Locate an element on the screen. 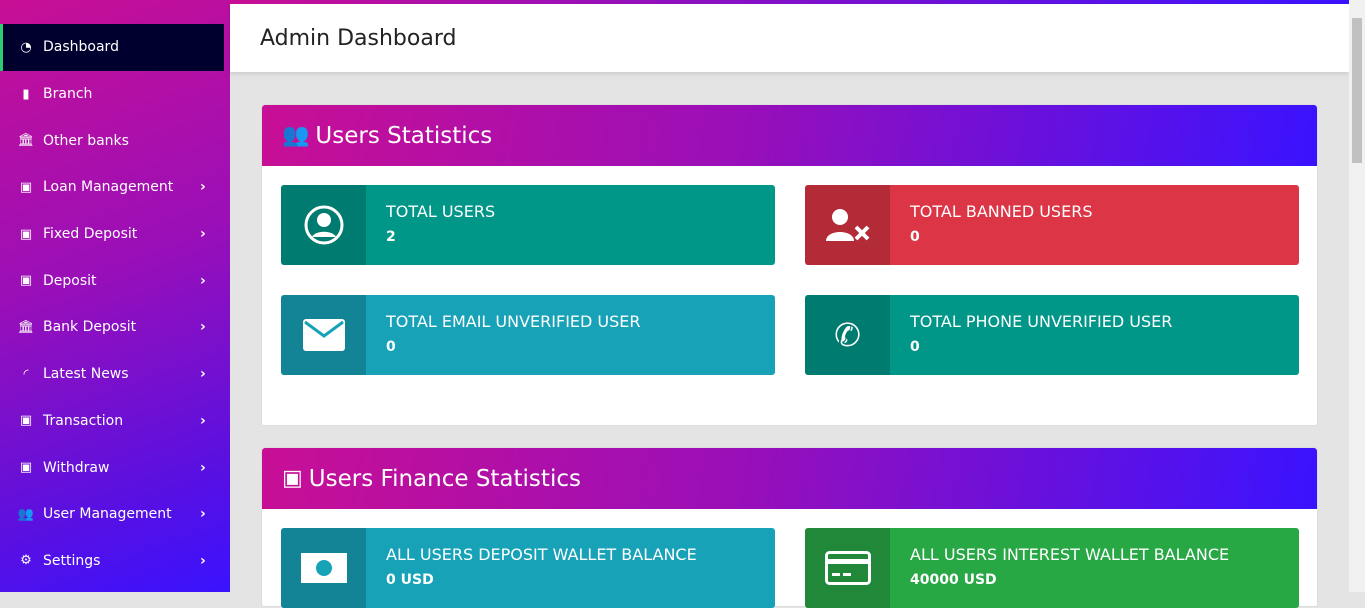 This screenshot has width=1365, height=608. sidebar-item-user-management: 👥 User Management › is located at coordinates (115, 514).